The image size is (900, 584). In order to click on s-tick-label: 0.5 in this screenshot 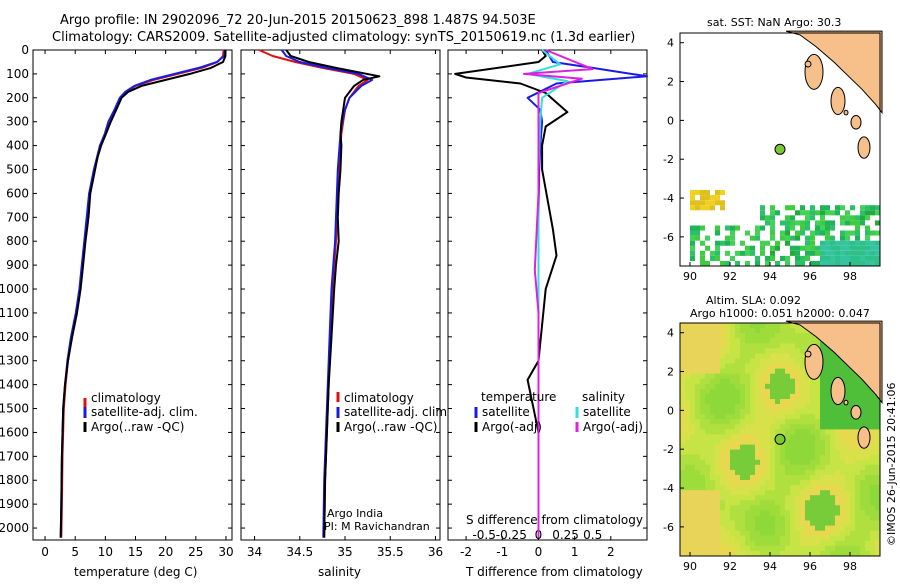, I will do `click(592, 535)`.